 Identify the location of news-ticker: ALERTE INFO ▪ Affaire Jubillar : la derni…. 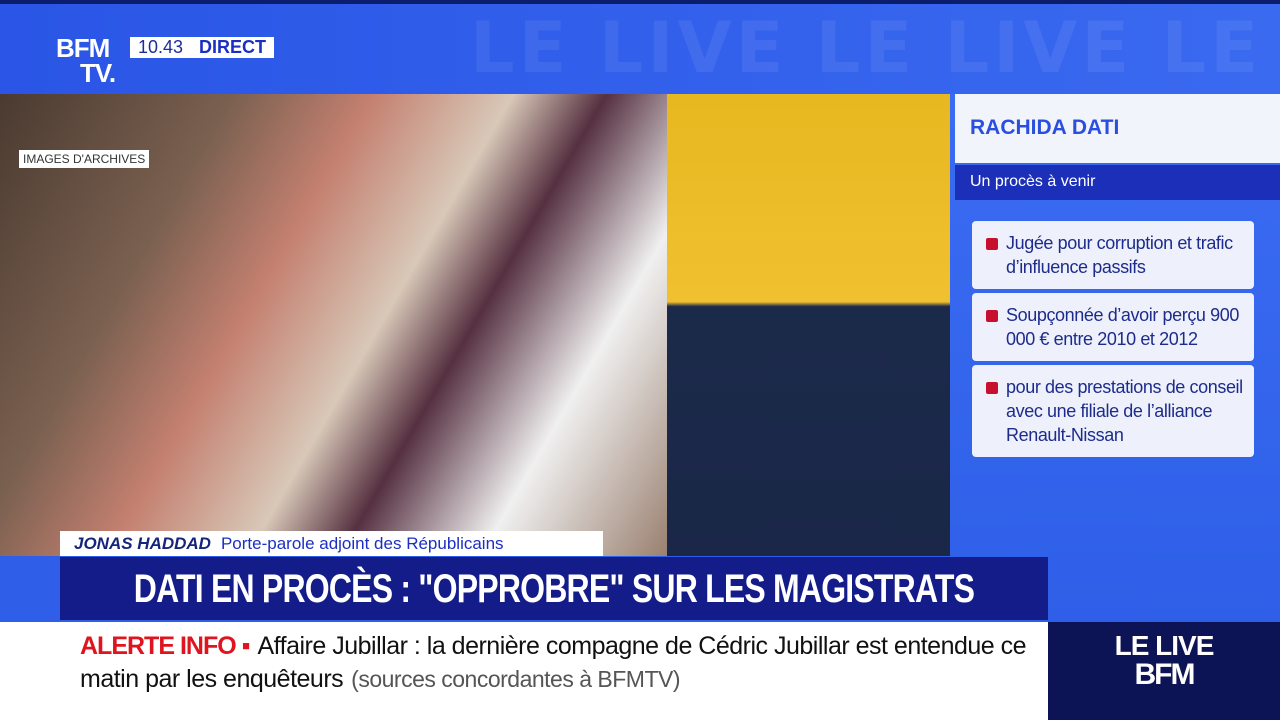
(524, 671).